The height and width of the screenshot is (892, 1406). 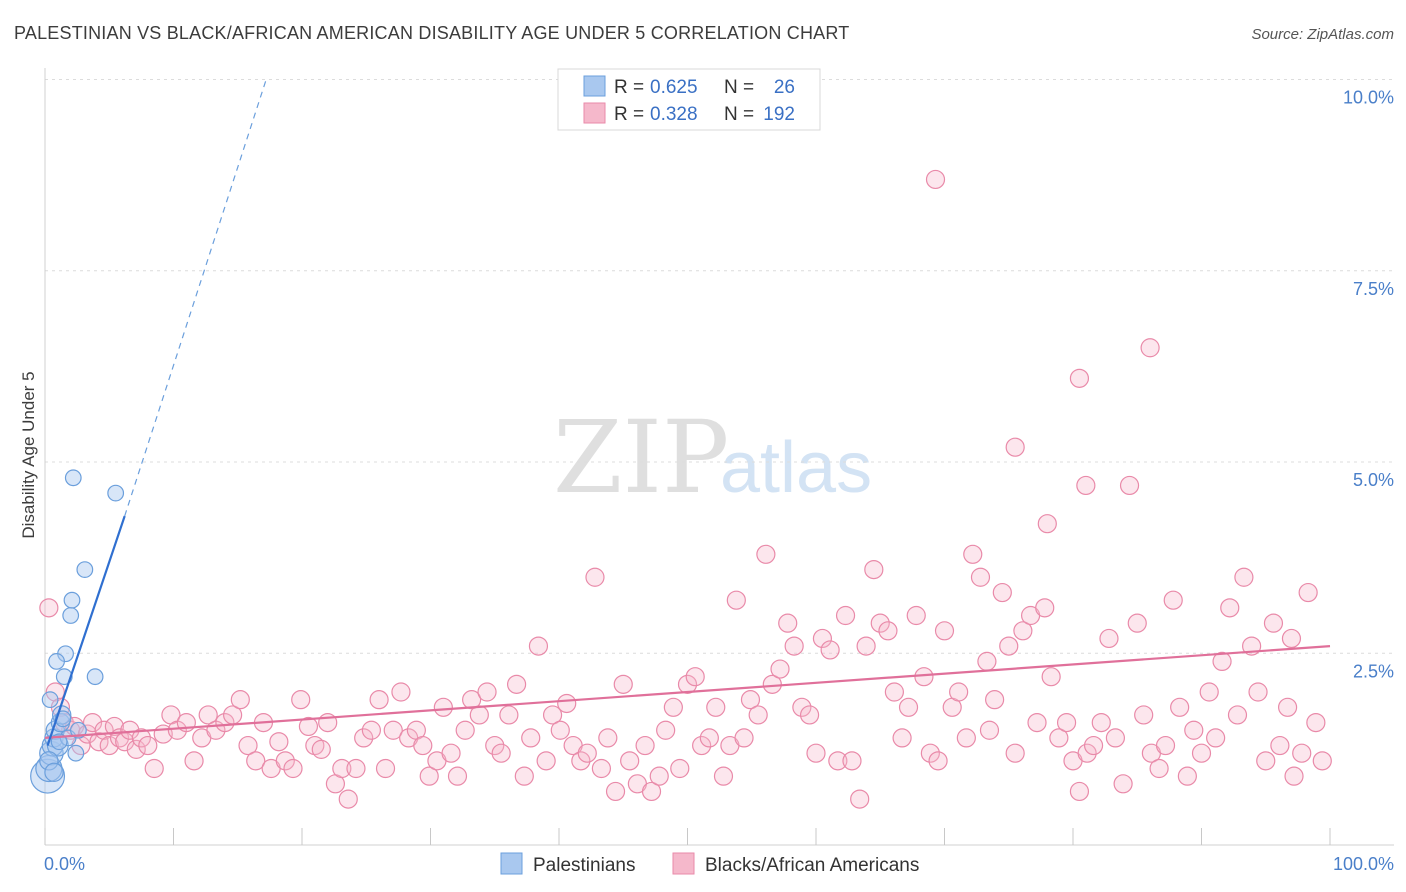 What do you see at coordinates (796, 468) in the screenshot?
I see `watermark-atlas: atlas` at bounding box center [796, 468].